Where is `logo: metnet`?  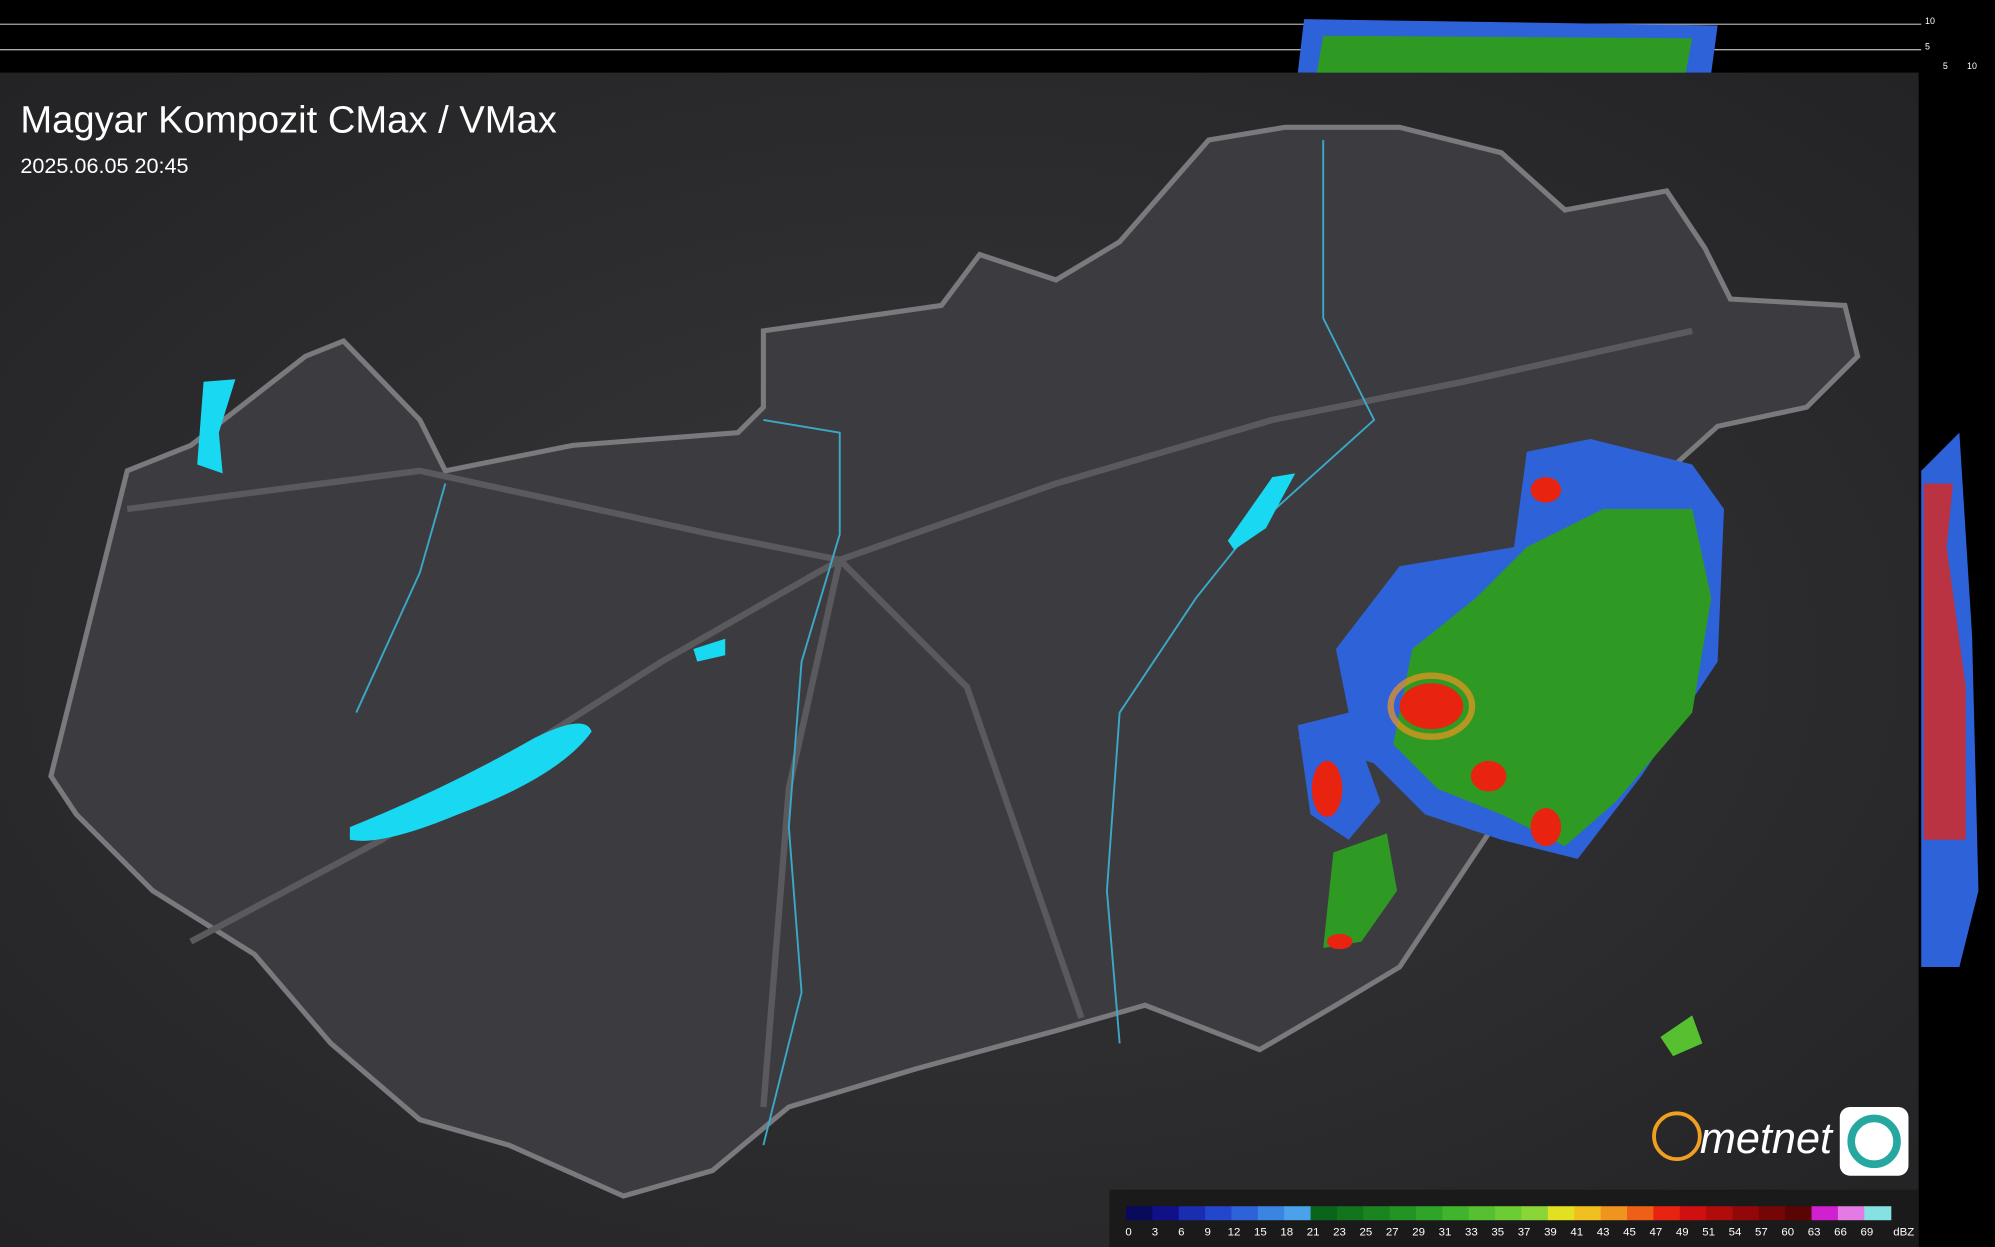 logo: metnet is located at coordinates (1780, 1141).